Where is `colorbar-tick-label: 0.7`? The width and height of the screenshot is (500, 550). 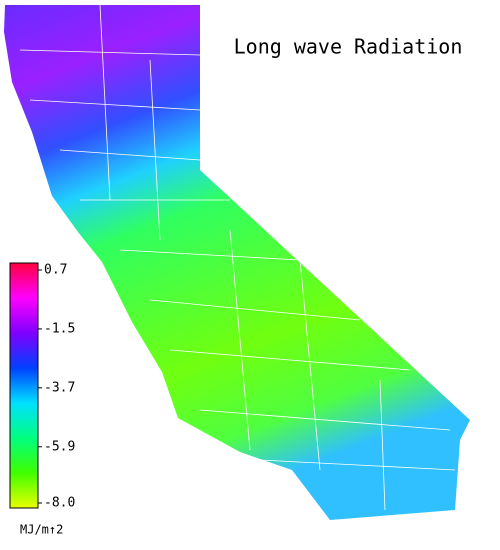
colorbar-tick-label: 0.7 is located at coordinates (55, 270).